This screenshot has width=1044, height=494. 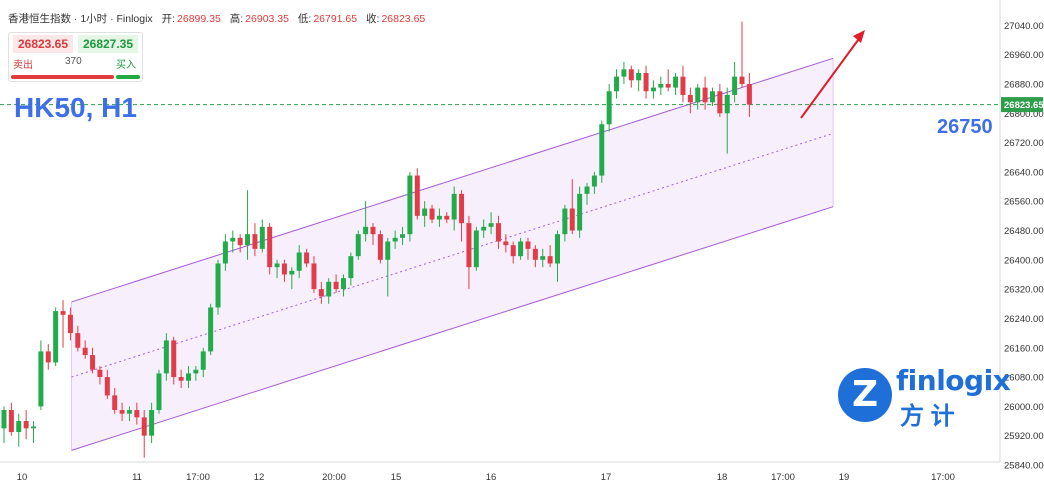 What do you see at coordinates (722, 477) in the screenshot?
I see `x-tick-label: 18` at bounding box center [722, 477].